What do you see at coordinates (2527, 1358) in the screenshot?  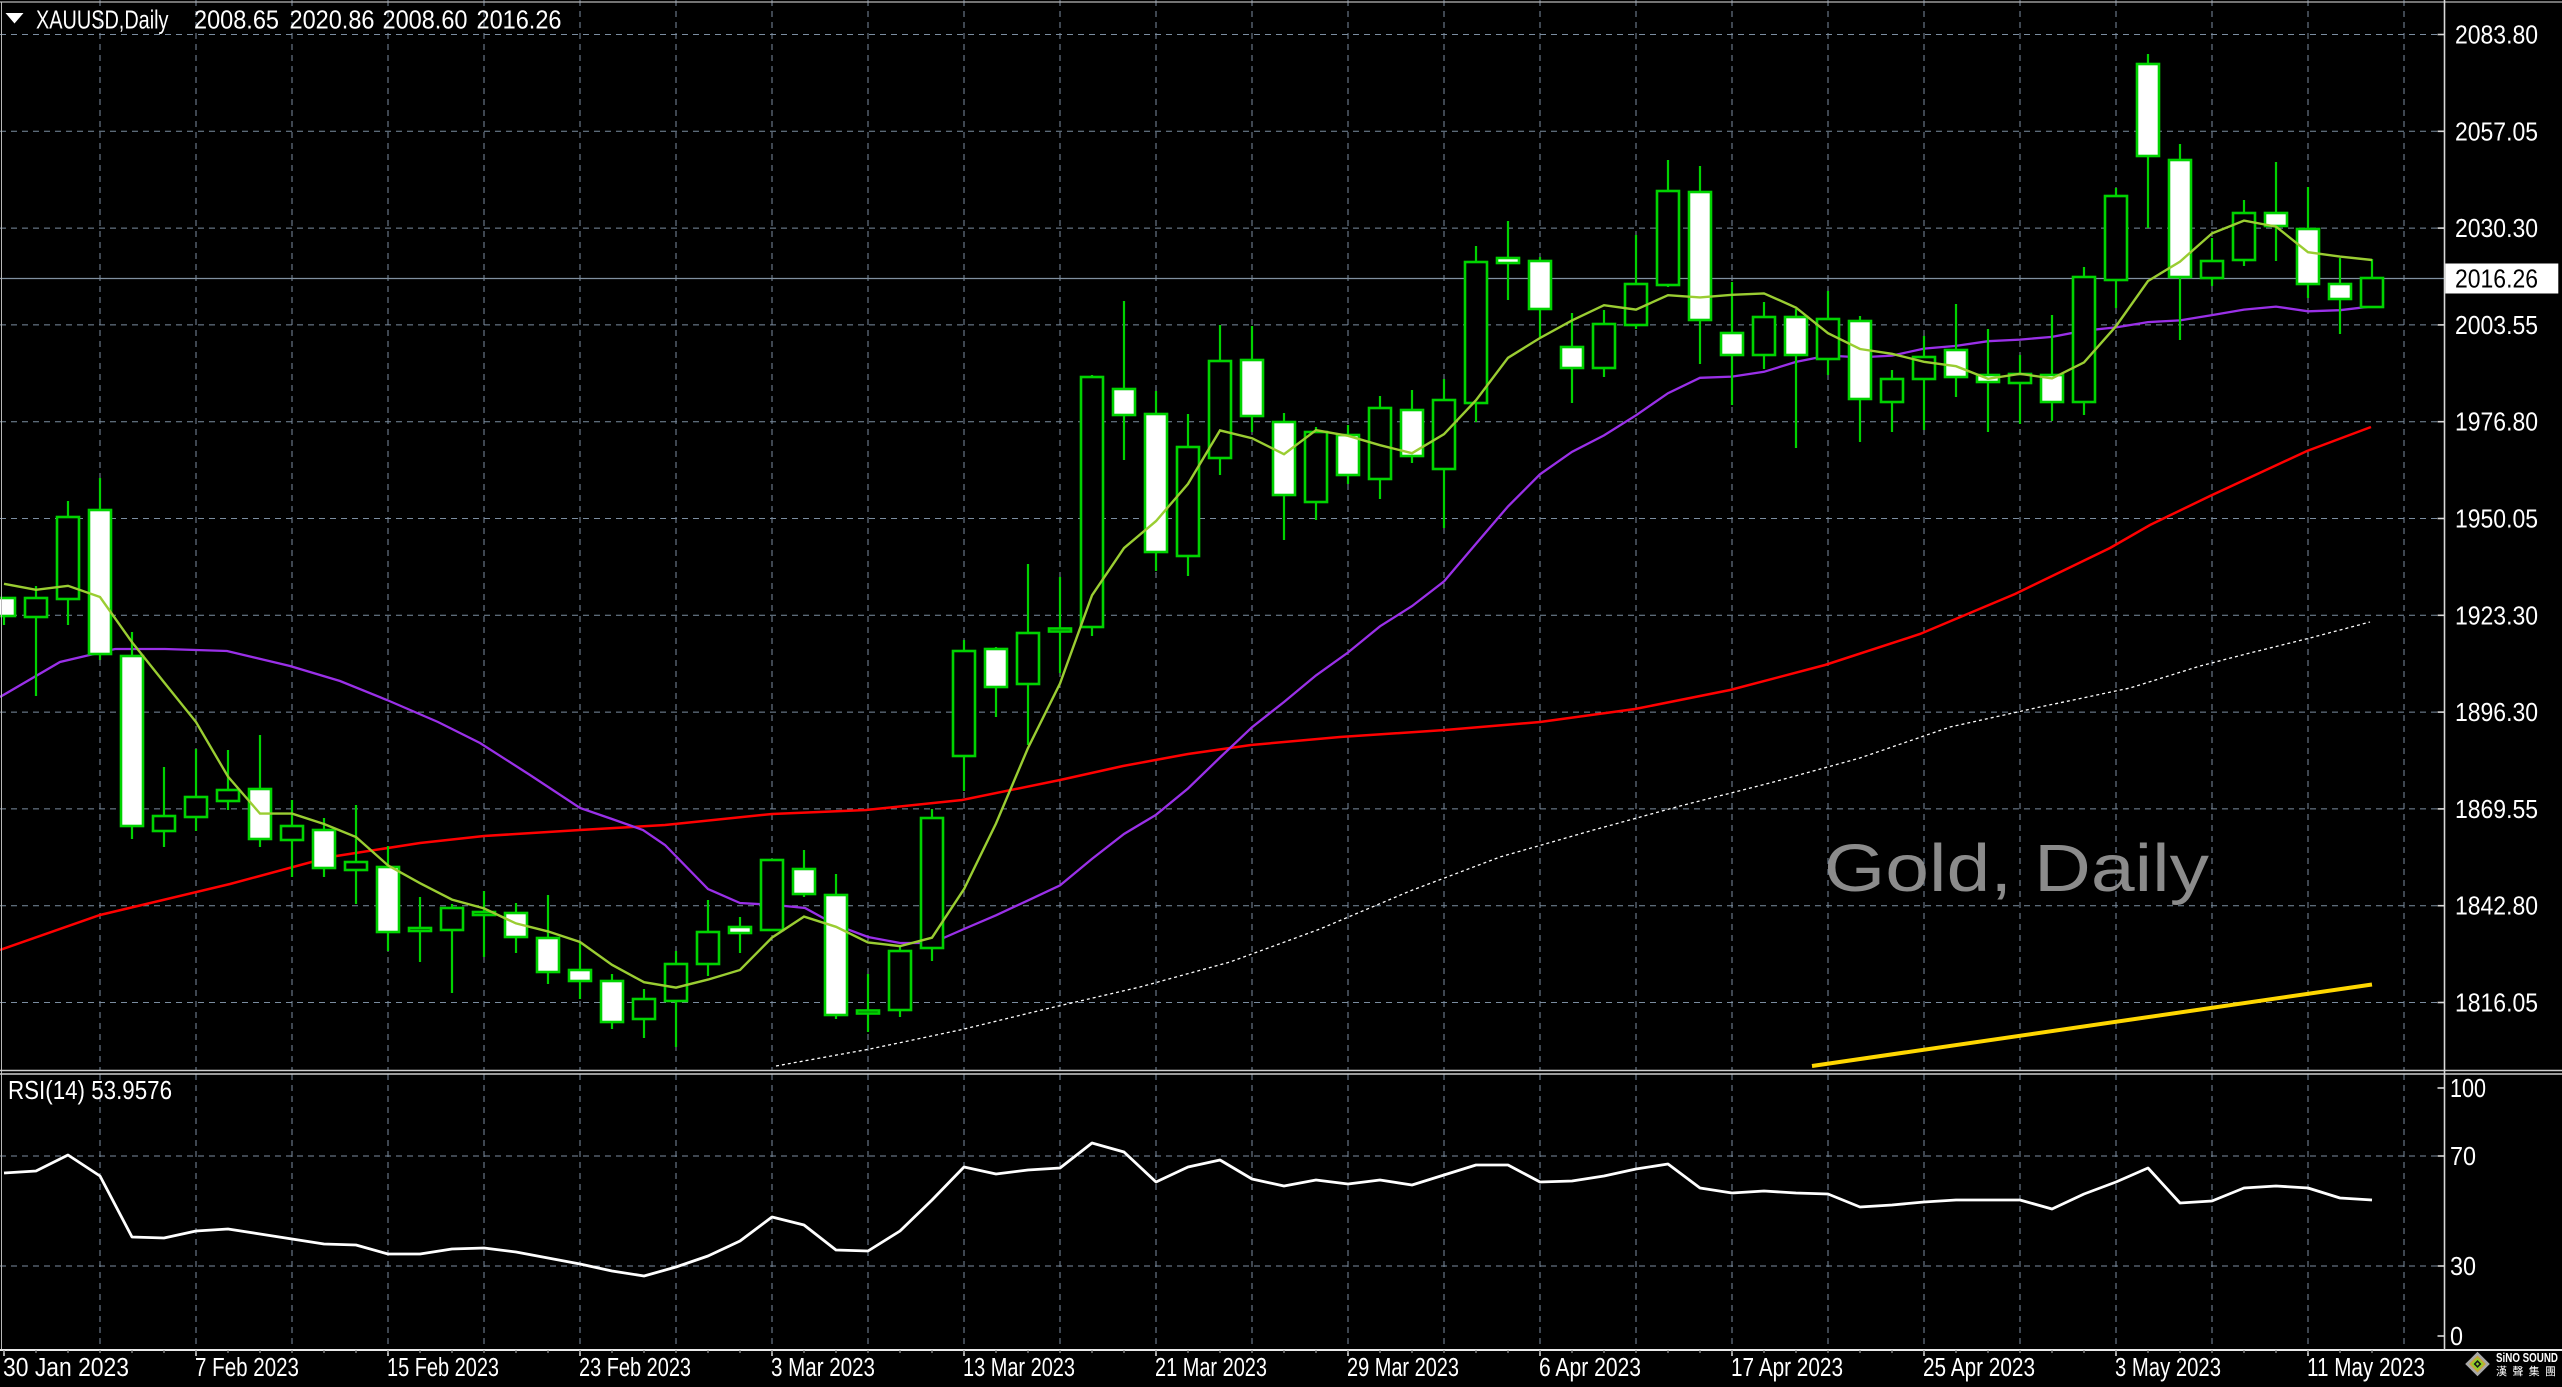 I see `svg-text: SiNO SOUND` at bounding box center [2527, 1358].